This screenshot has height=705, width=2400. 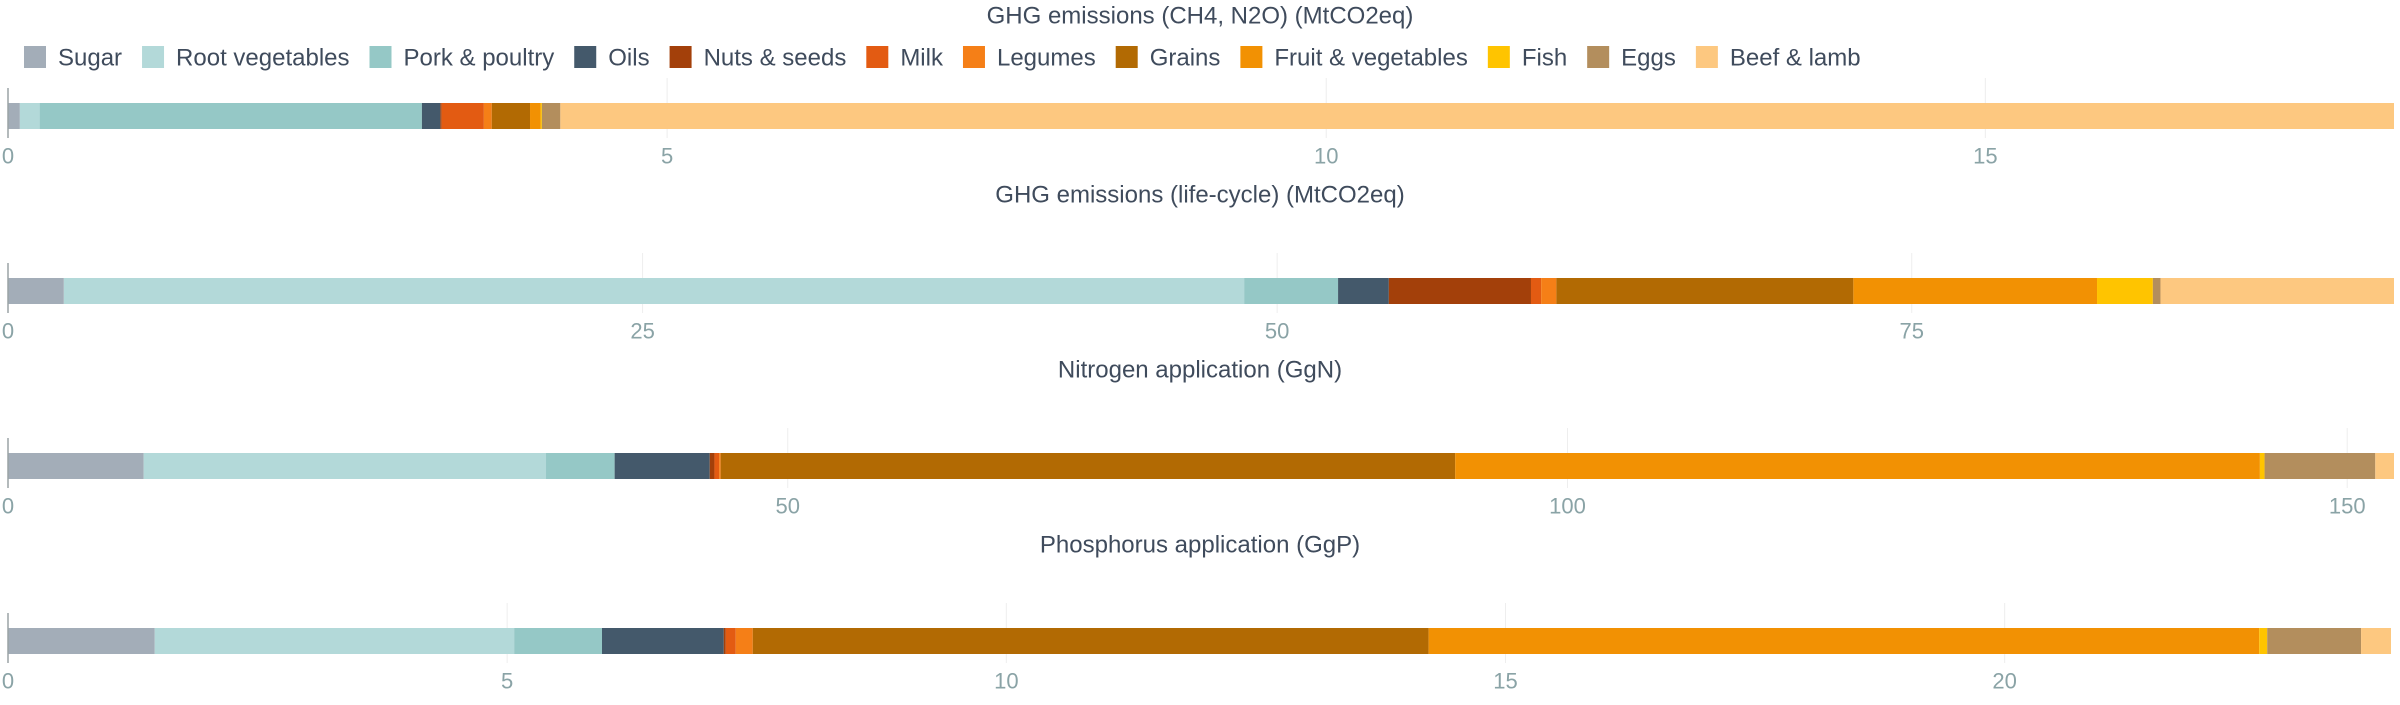 What do you see at coordinates (744, 641) in the screenshot?
I see `bar-segment-4-legumes` at bounding box center [744, 641].